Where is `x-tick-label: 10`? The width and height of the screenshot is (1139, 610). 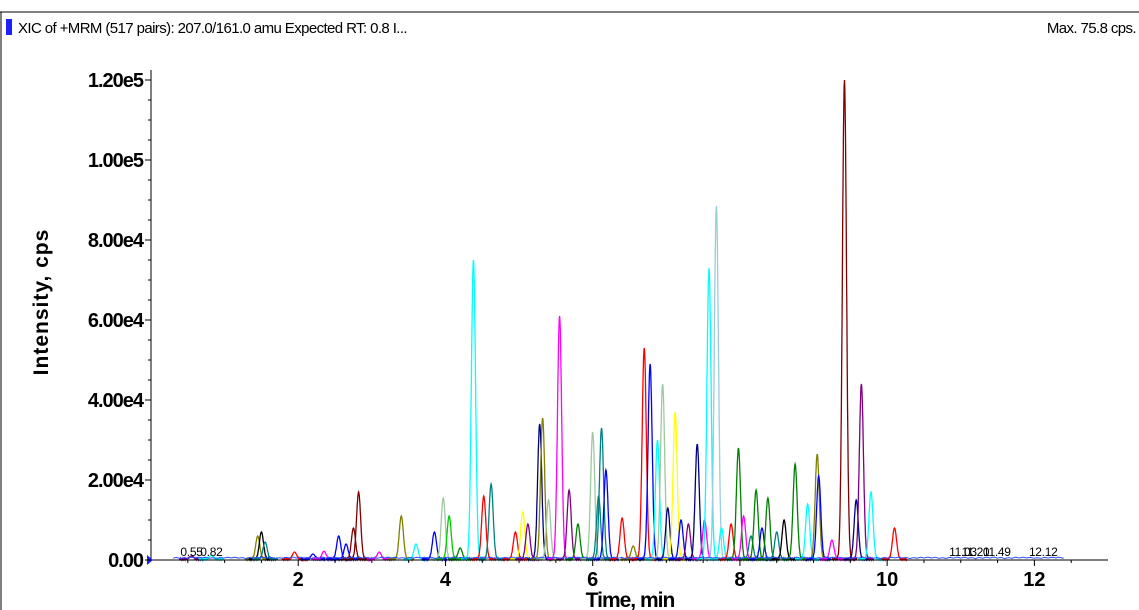
x-tick-label: 10 is located at coordinates (887, 580).